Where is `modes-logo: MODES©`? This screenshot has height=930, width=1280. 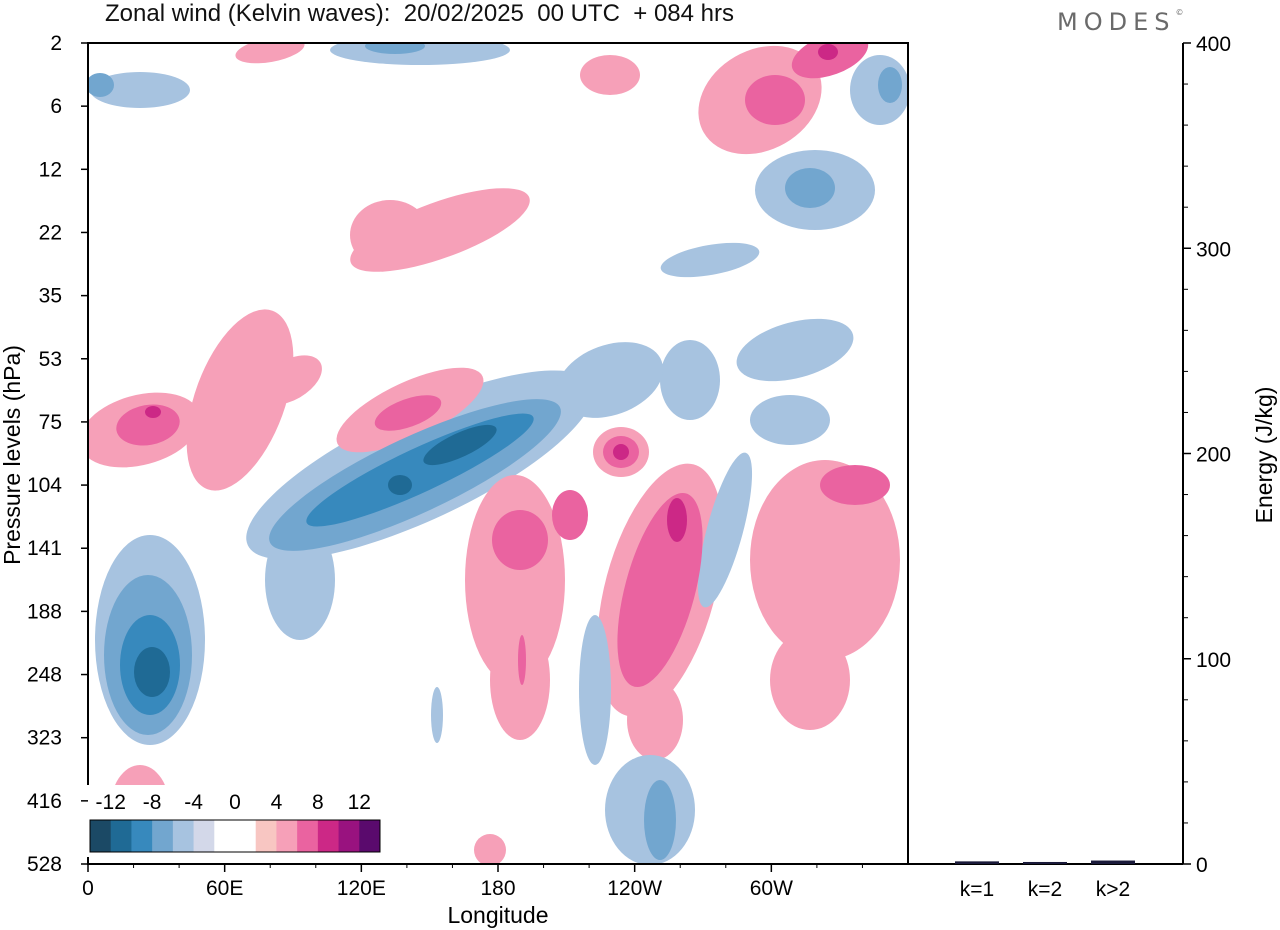 modes-logo: MODES© is located at coordinates (1120, 22).